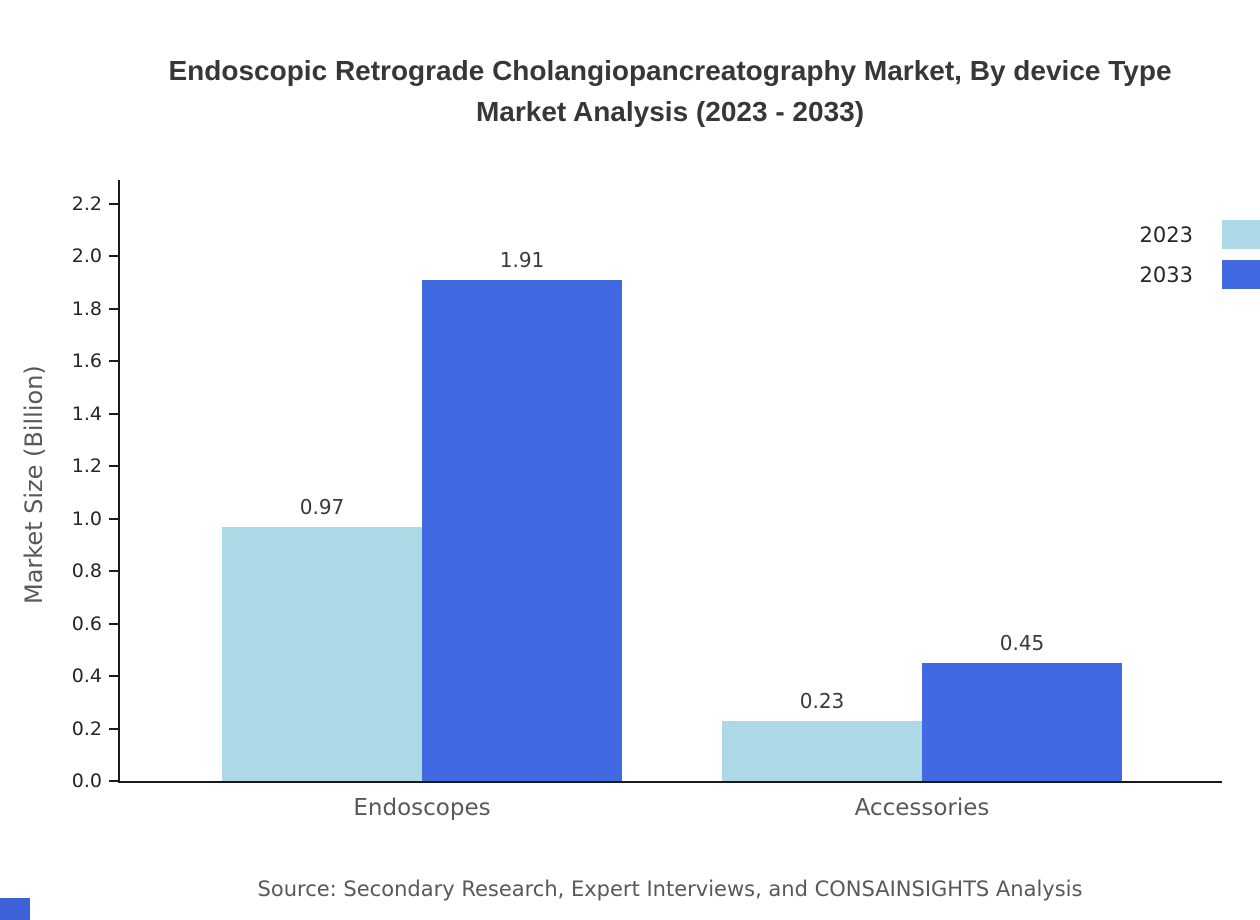 This screenshot has width=1260, height=920. I want to click on x-axis-label: Accessories, so click(922, 808).